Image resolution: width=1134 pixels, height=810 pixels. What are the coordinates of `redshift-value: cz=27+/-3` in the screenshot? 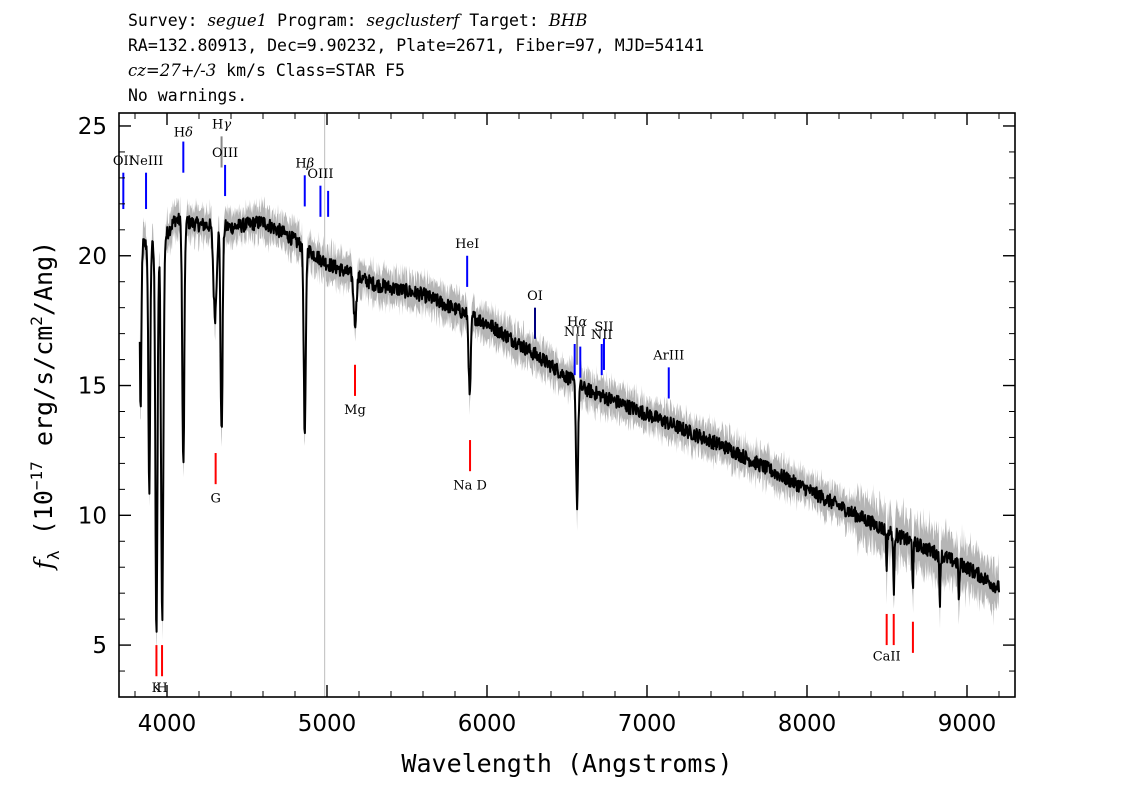 It's located at (172, 70).